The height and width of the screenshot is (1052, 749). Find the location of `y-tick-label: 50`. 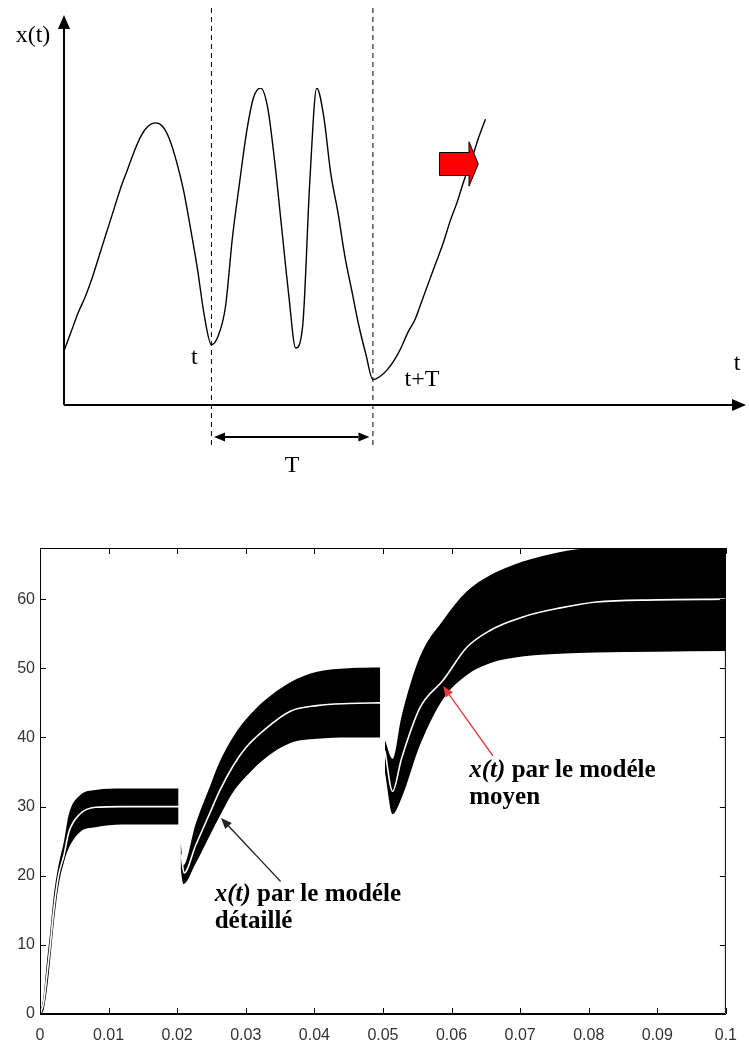

y-tick-label: 50 is located at coordinates (26, 667).